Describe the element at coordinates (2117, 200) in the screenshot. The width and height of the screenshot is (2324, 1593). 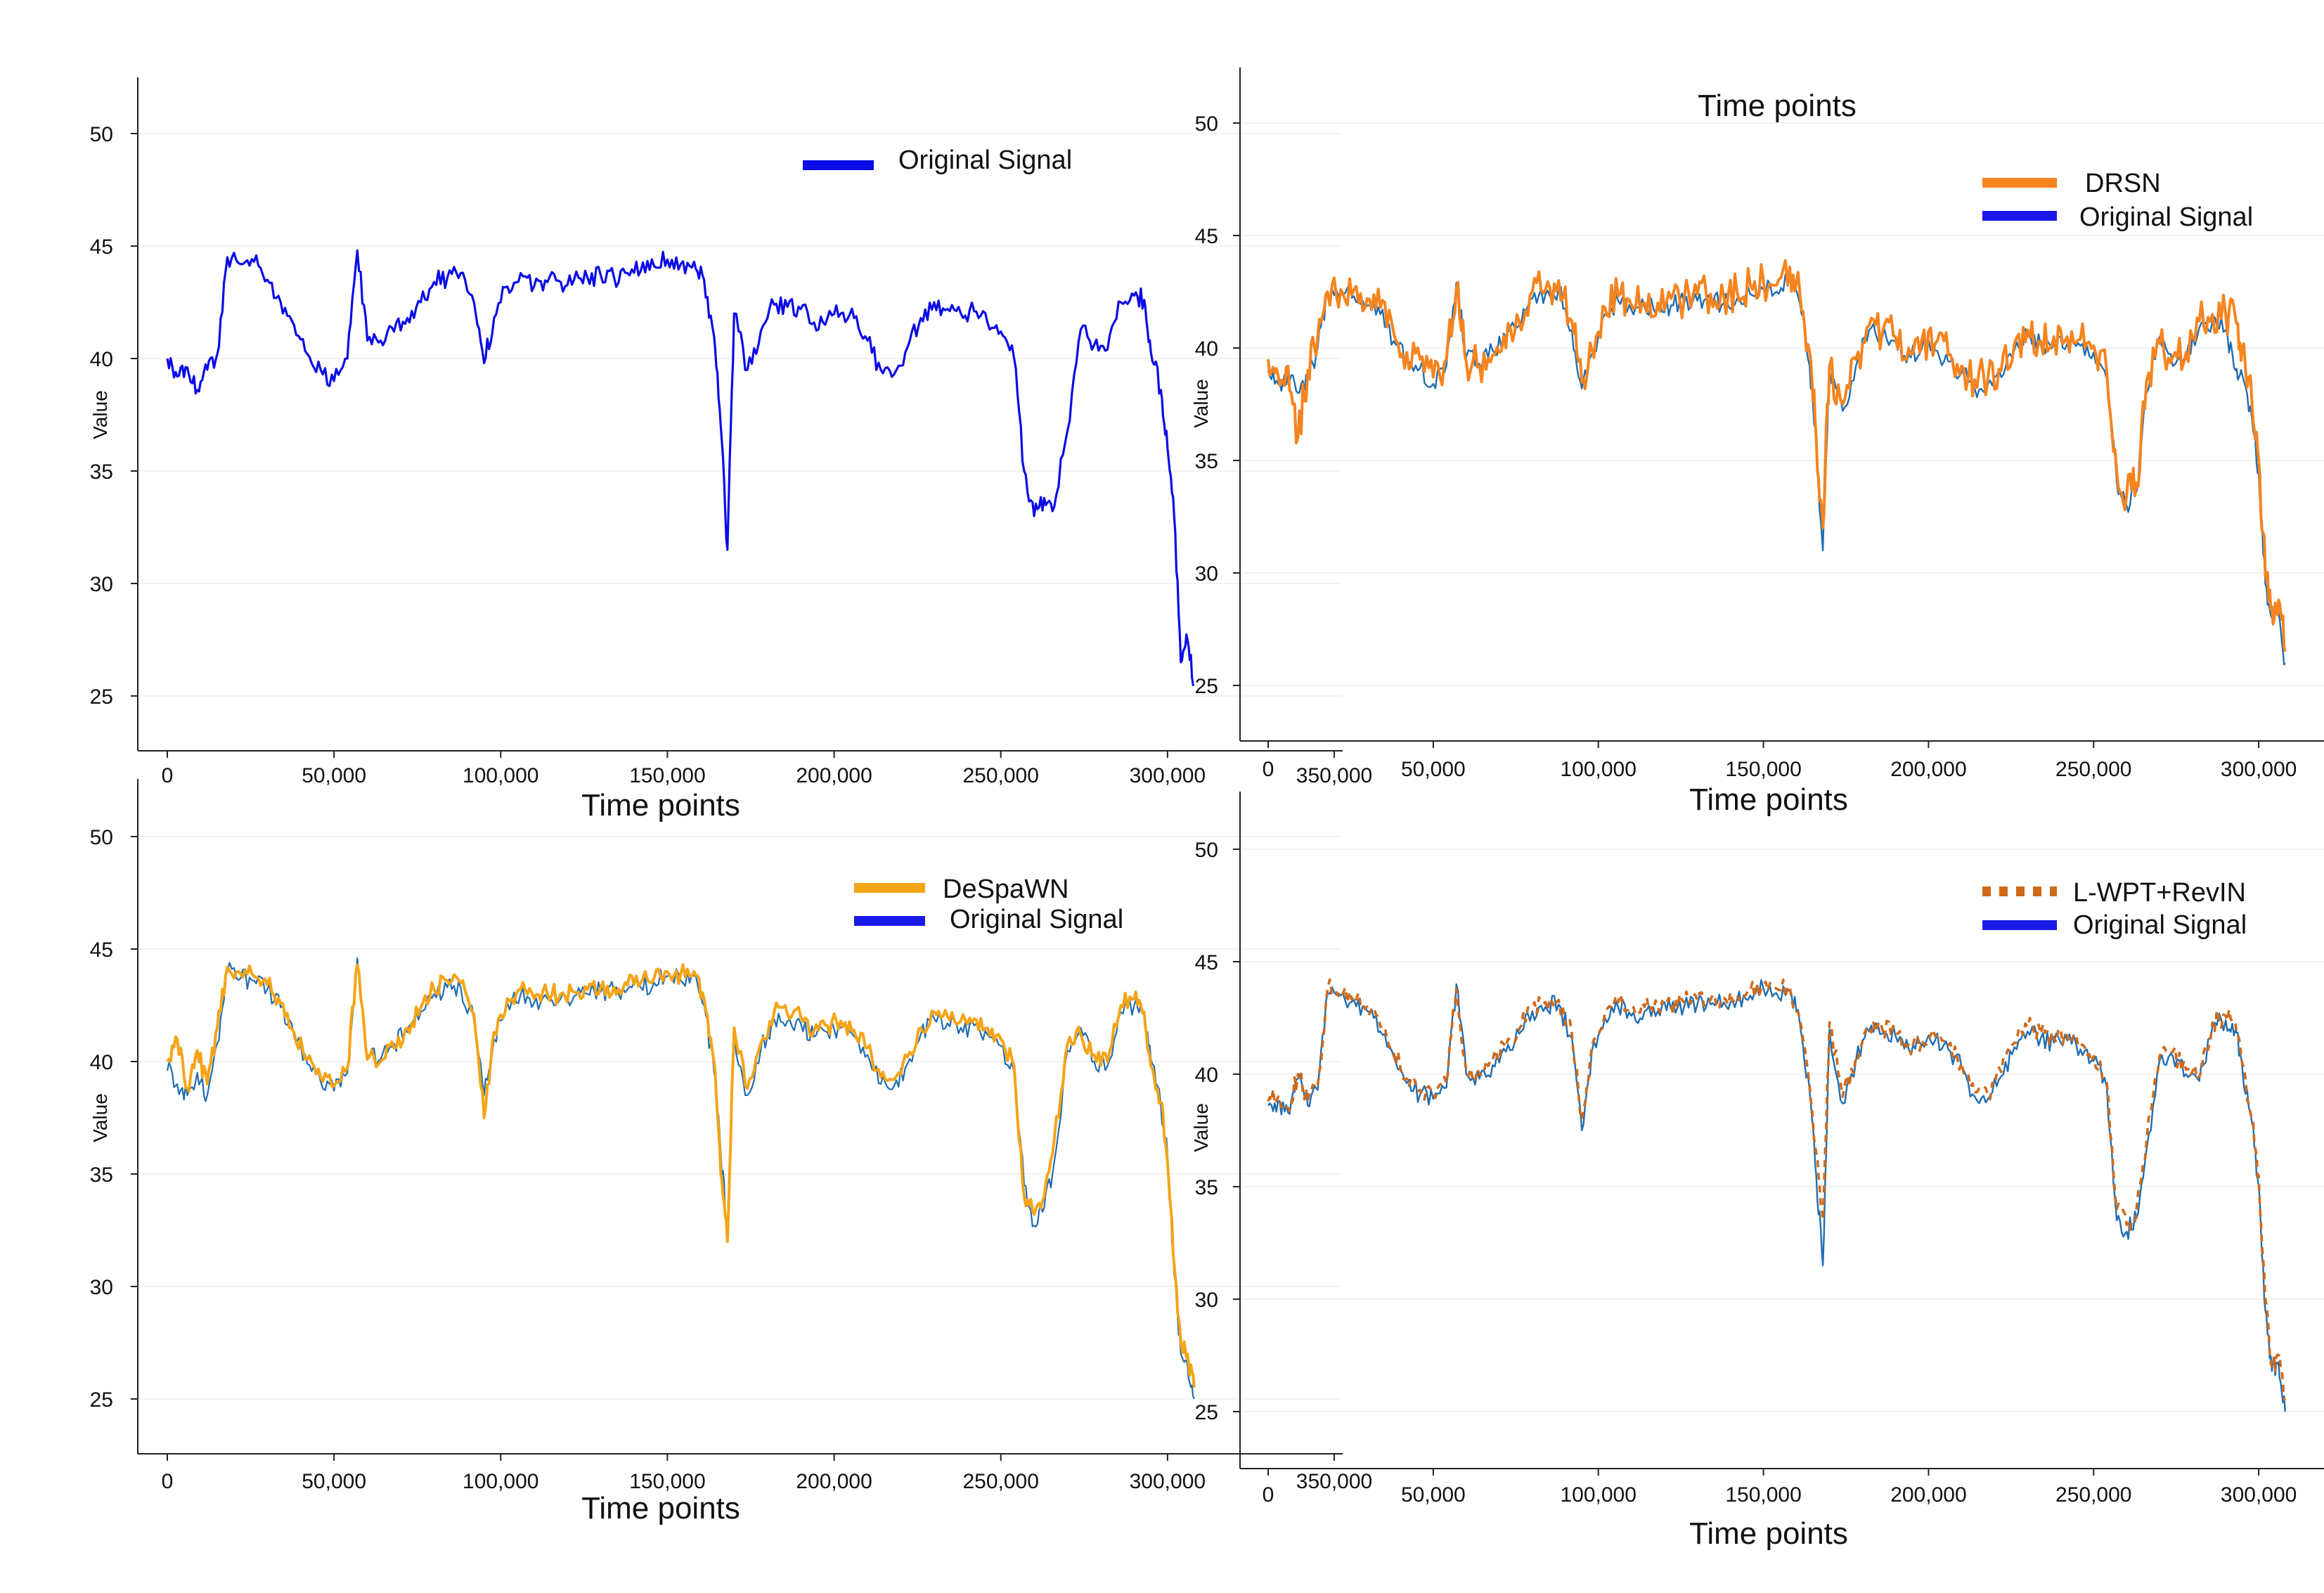
I see `legend: DRSN Original Signal` at that location.